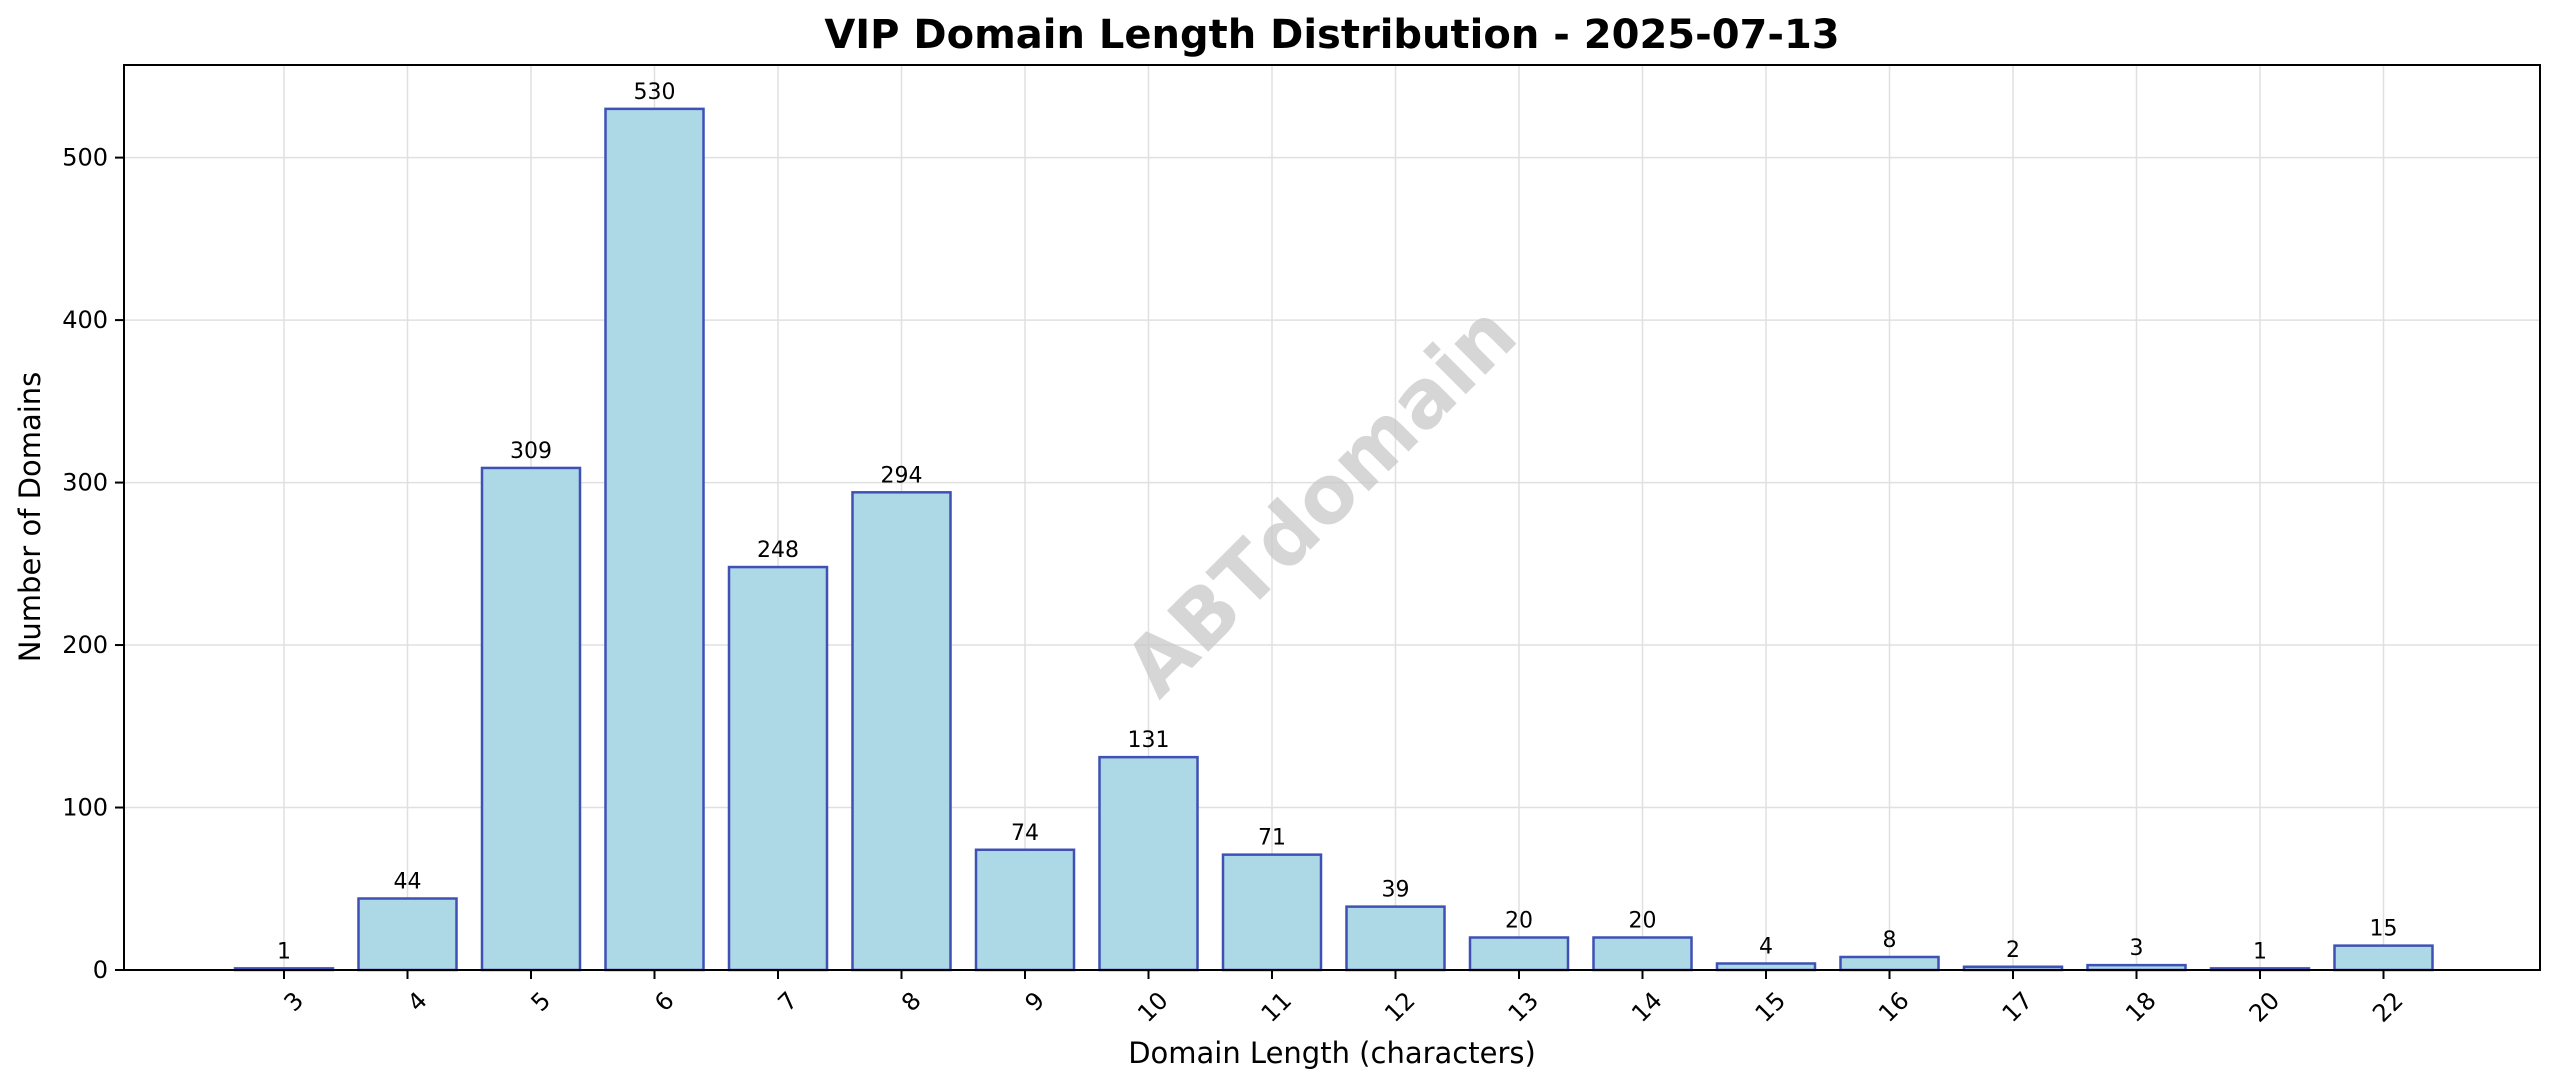 The width and height of the screenshot is (2560, 1087). Describe the element at coordinates (1152, 1006) in the screenshot. I see `x-tick-label: 10` at that location.